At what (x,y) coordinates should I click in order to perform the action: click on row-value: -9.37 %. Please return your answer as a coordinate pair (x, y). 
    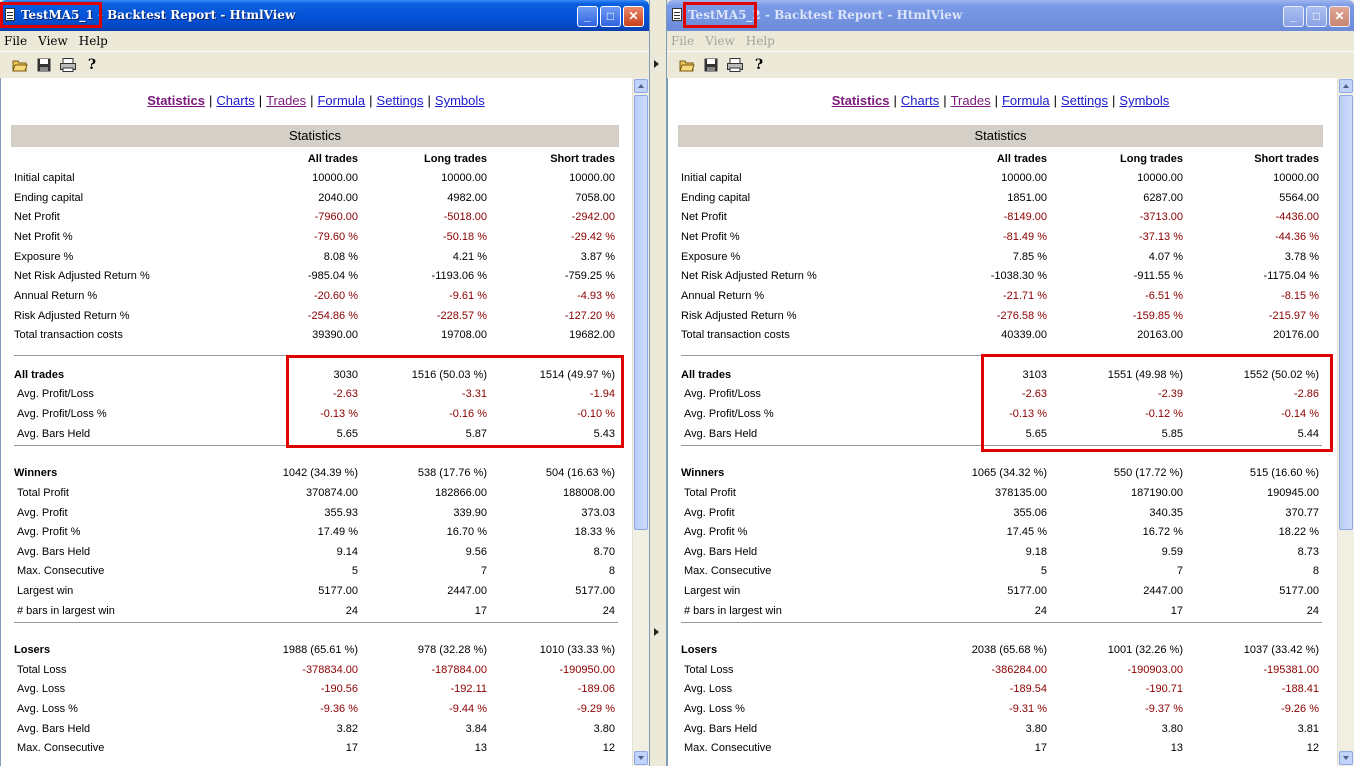
    Looking at the image, I should click on (1164, 709).